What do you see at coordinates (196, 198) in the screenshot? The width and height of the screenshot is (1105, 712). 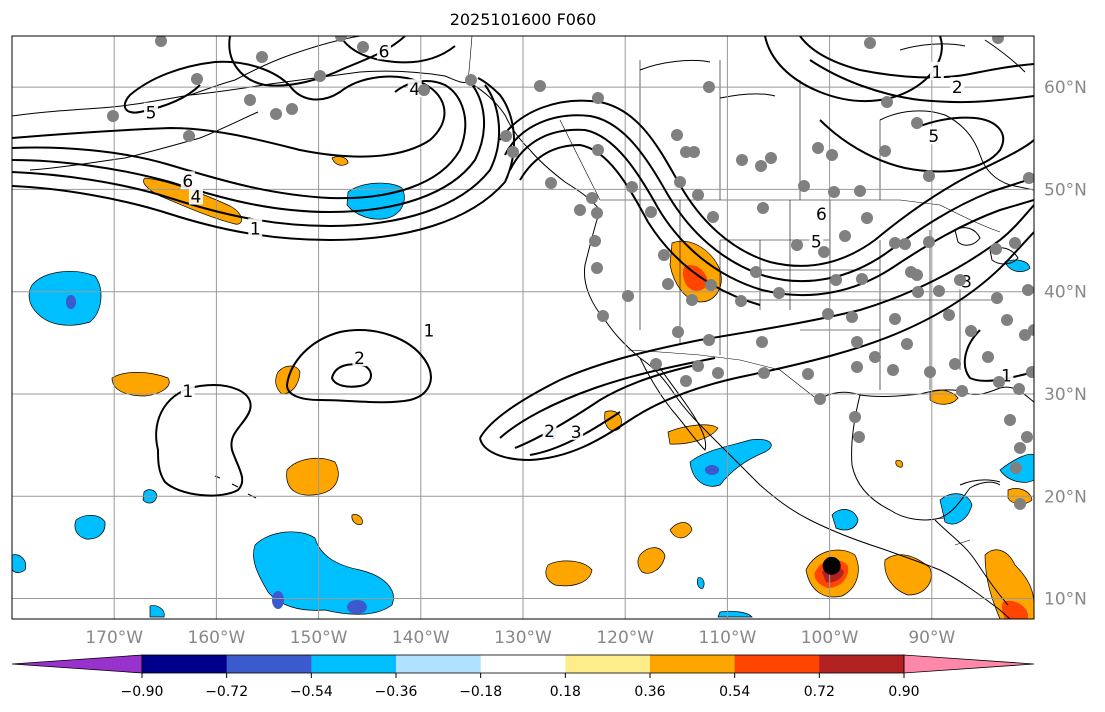 I see `contour-label: 4` at bounding box center [196, 198].